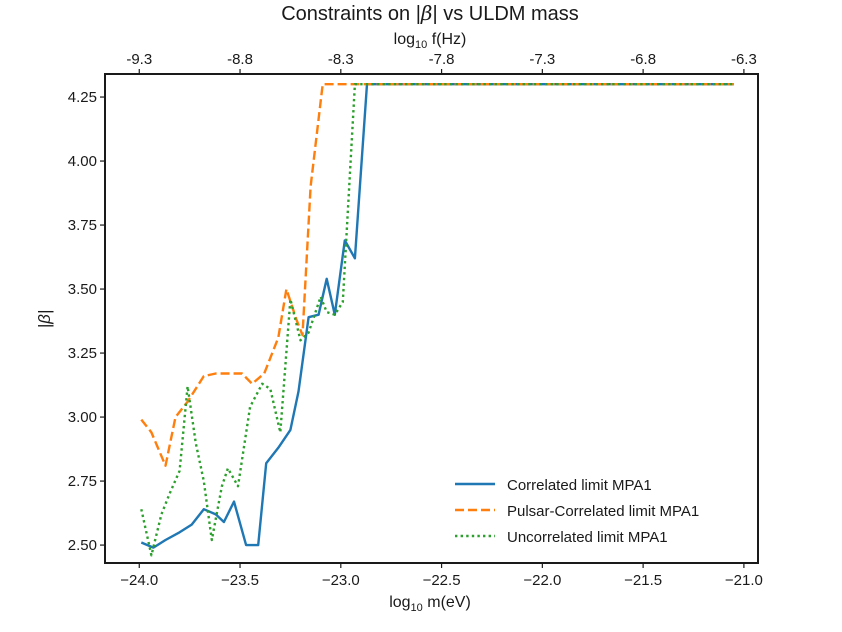 This screenshot has height=632, width=842. Describe the element at coordinates (82, 289) in the screenshot. I see `y-tick-label: 3.50` at that location.